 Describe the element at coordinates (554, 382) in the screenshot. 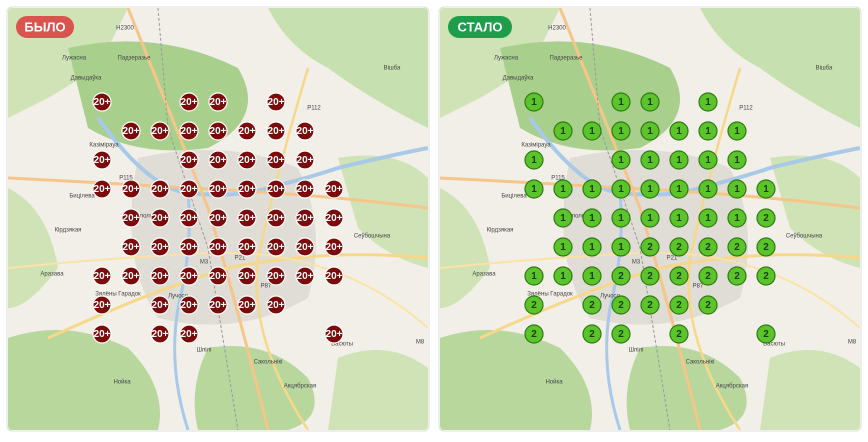

I see `map-label: Нойка` at that location.